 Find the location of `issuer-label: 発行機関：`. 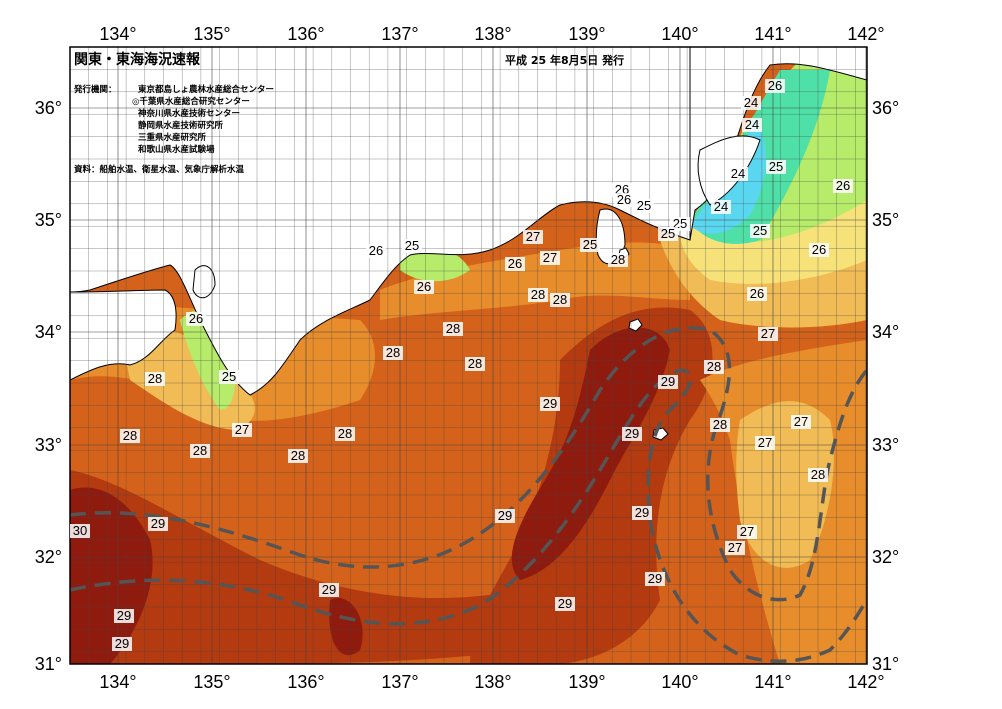

issuer-label: 発行機関： is located at coordinates (95, 89).